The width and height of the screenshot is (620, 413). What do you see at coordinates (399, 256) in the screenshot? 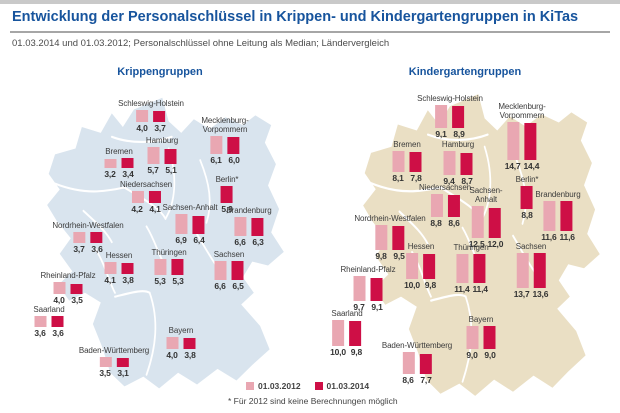
I see `value-2014: 9,5` at bounding box center [399, 256].